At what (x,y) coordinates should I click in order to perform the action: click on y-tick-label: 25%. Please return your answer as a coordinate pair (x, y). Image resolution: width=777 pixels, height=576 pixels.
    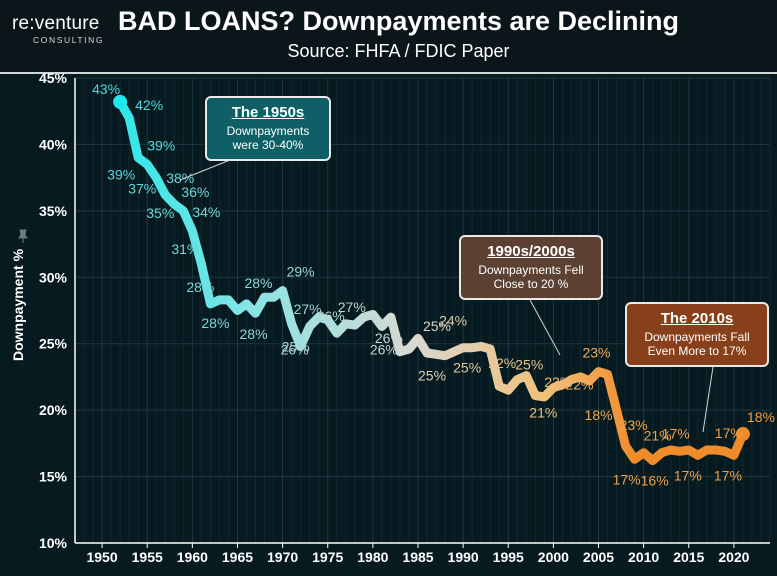
    Looking at the image, I should click on (53, 344).